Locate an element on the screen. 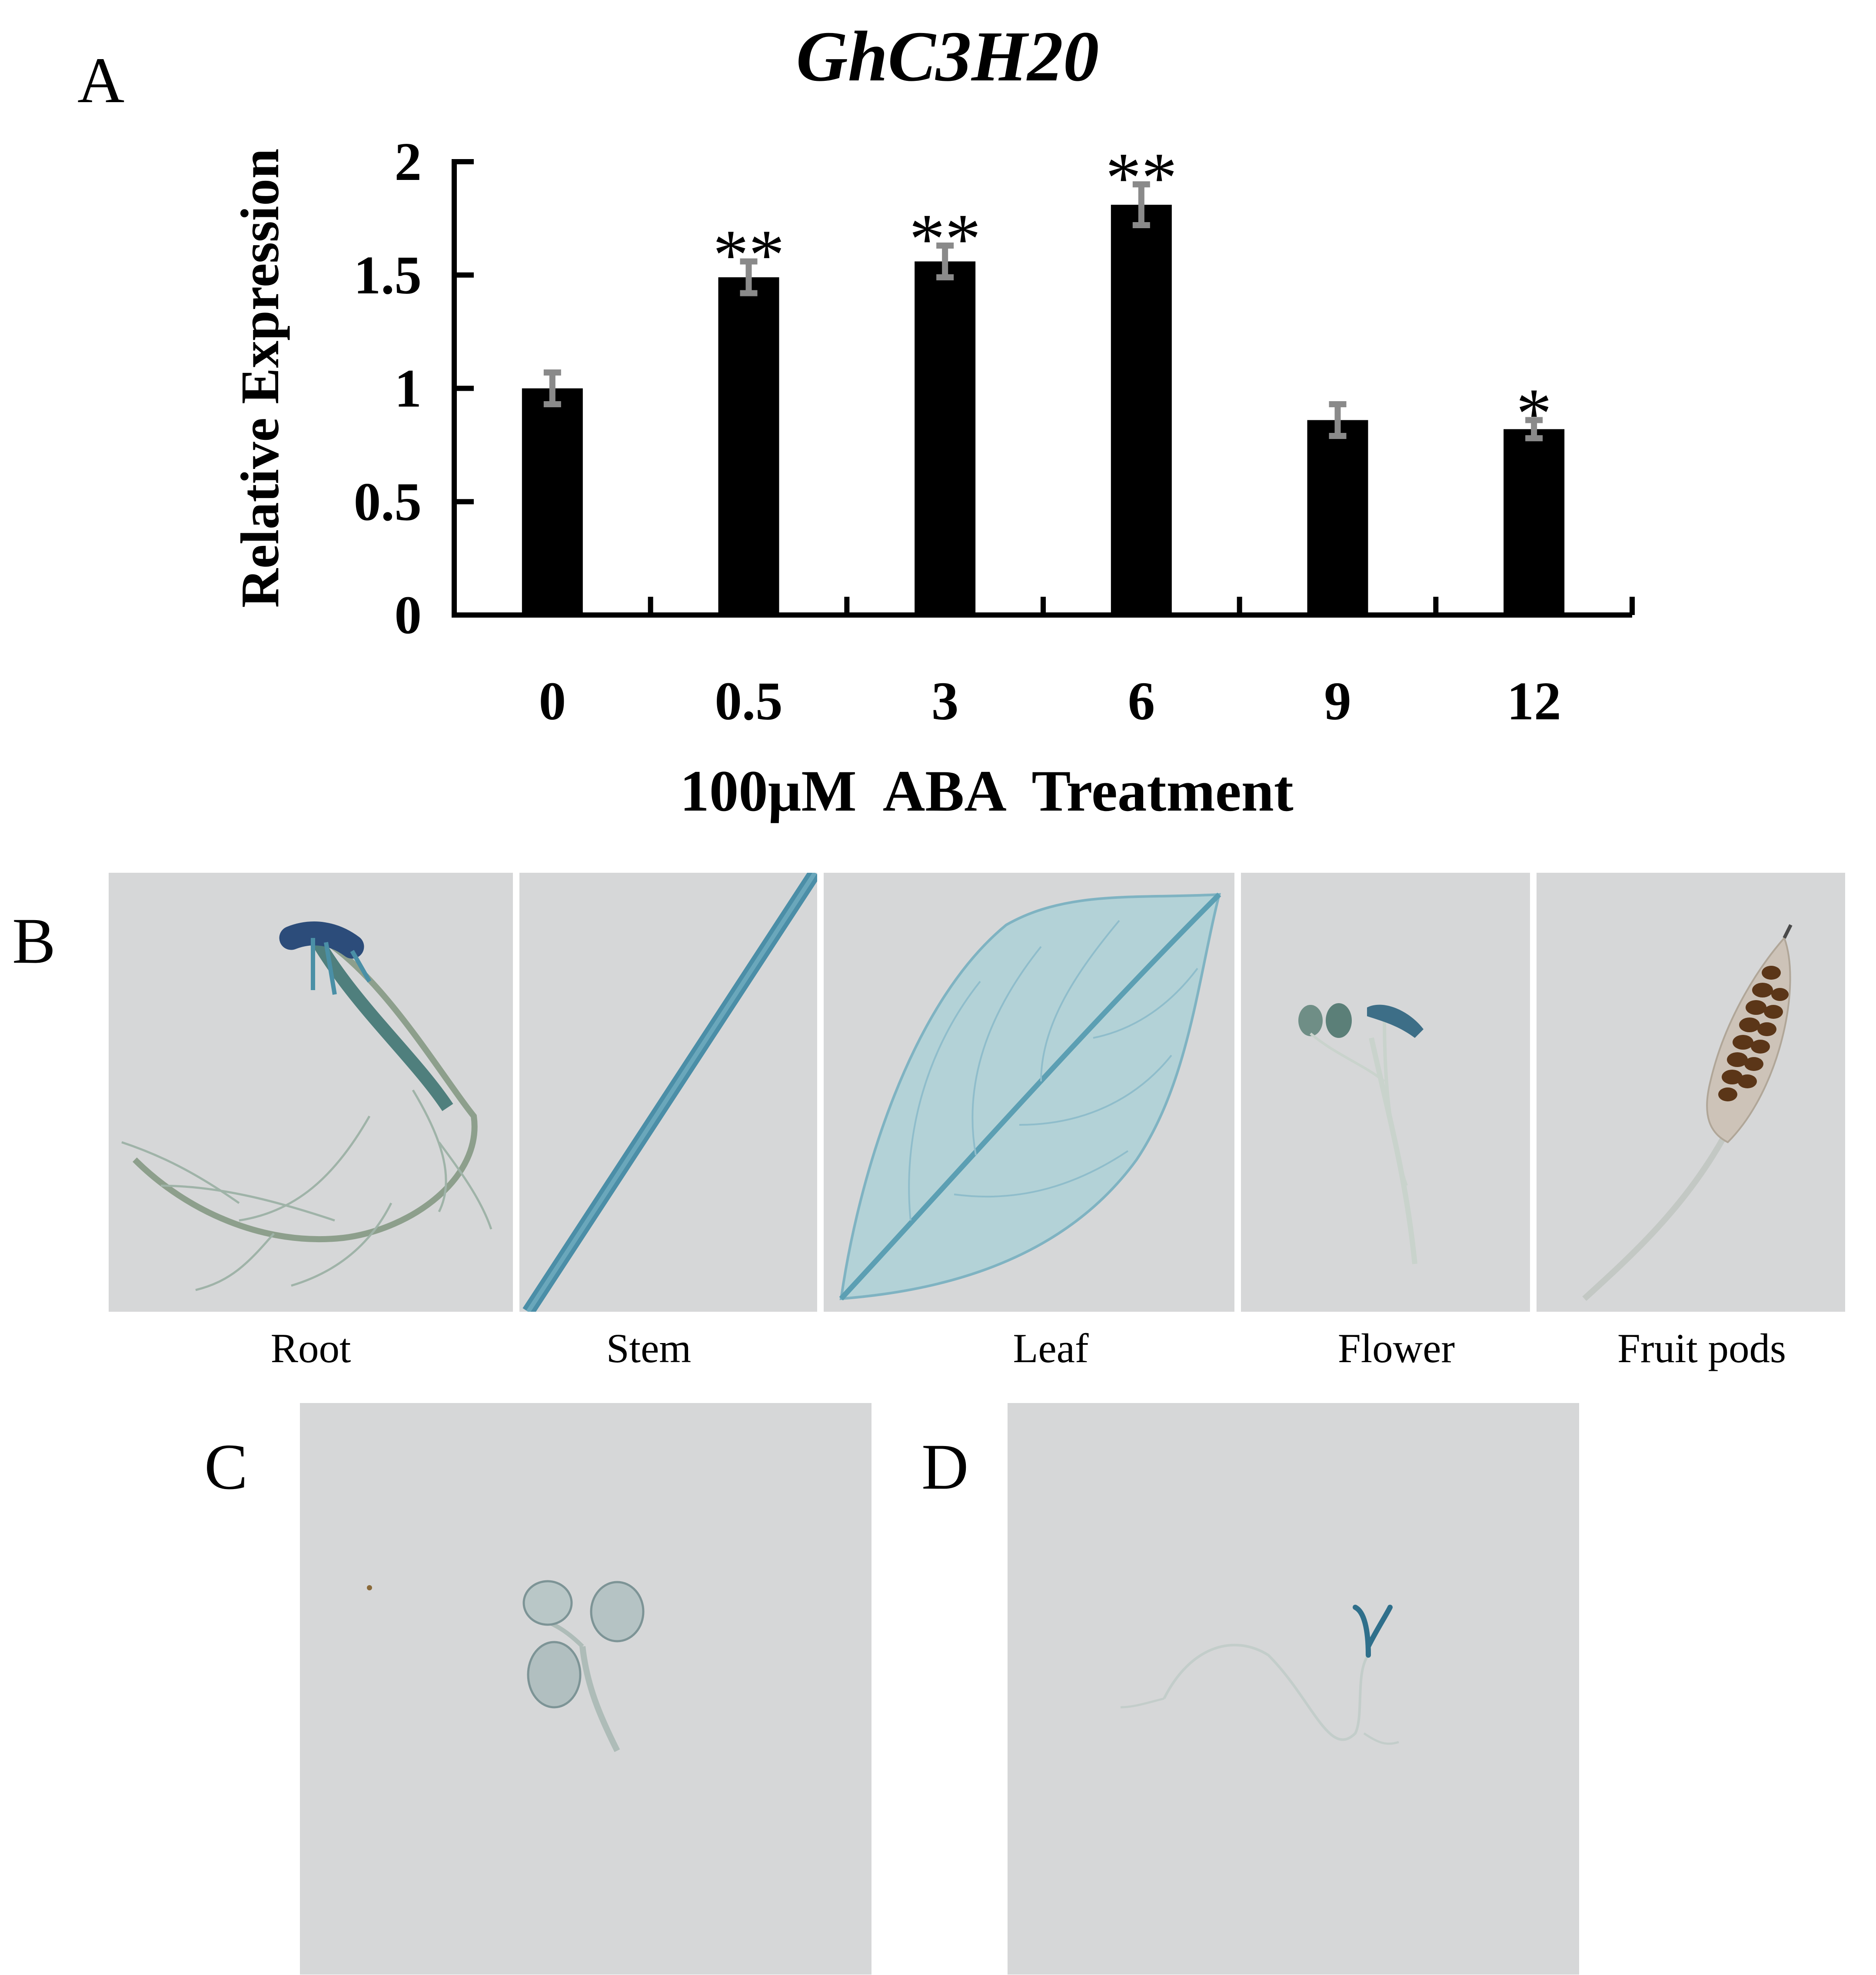 The width and height of the screenshot is (1876, 1975). leaf-photo is located at coordinates (1029, 1092).